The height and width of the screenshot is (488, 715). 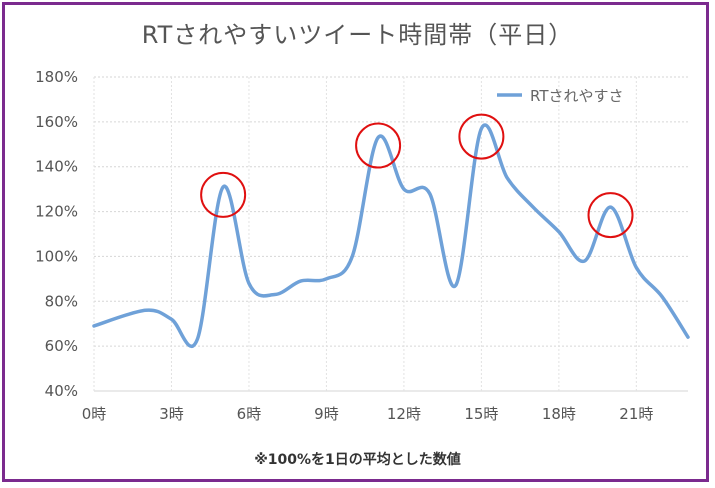 I want to click on y-tick-label: 140%, so click(x=56, y=167).